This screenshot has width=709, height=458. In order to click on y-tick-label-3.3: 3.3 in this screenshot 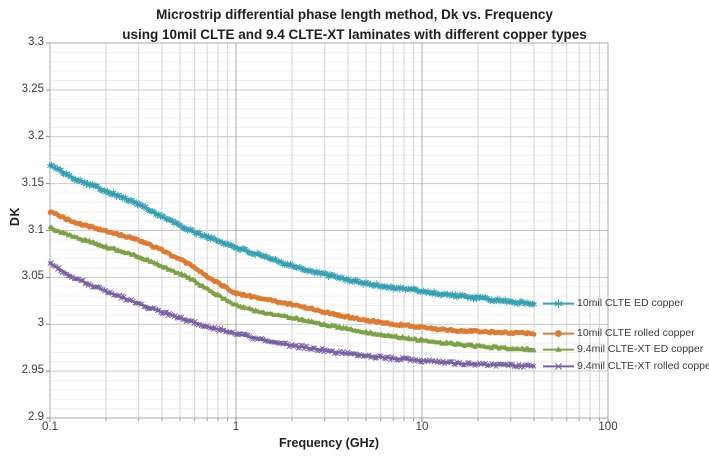, I will do `click(36, 42)`.